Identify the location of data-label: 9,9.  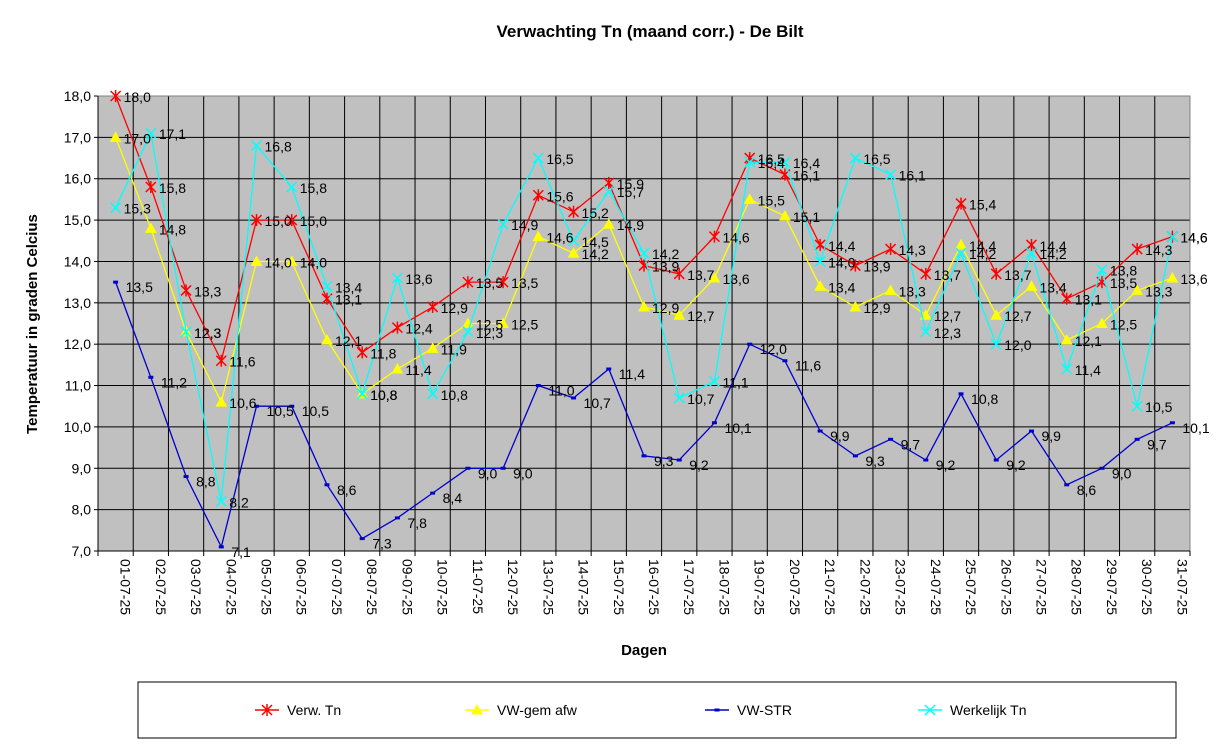
(1051, 436).